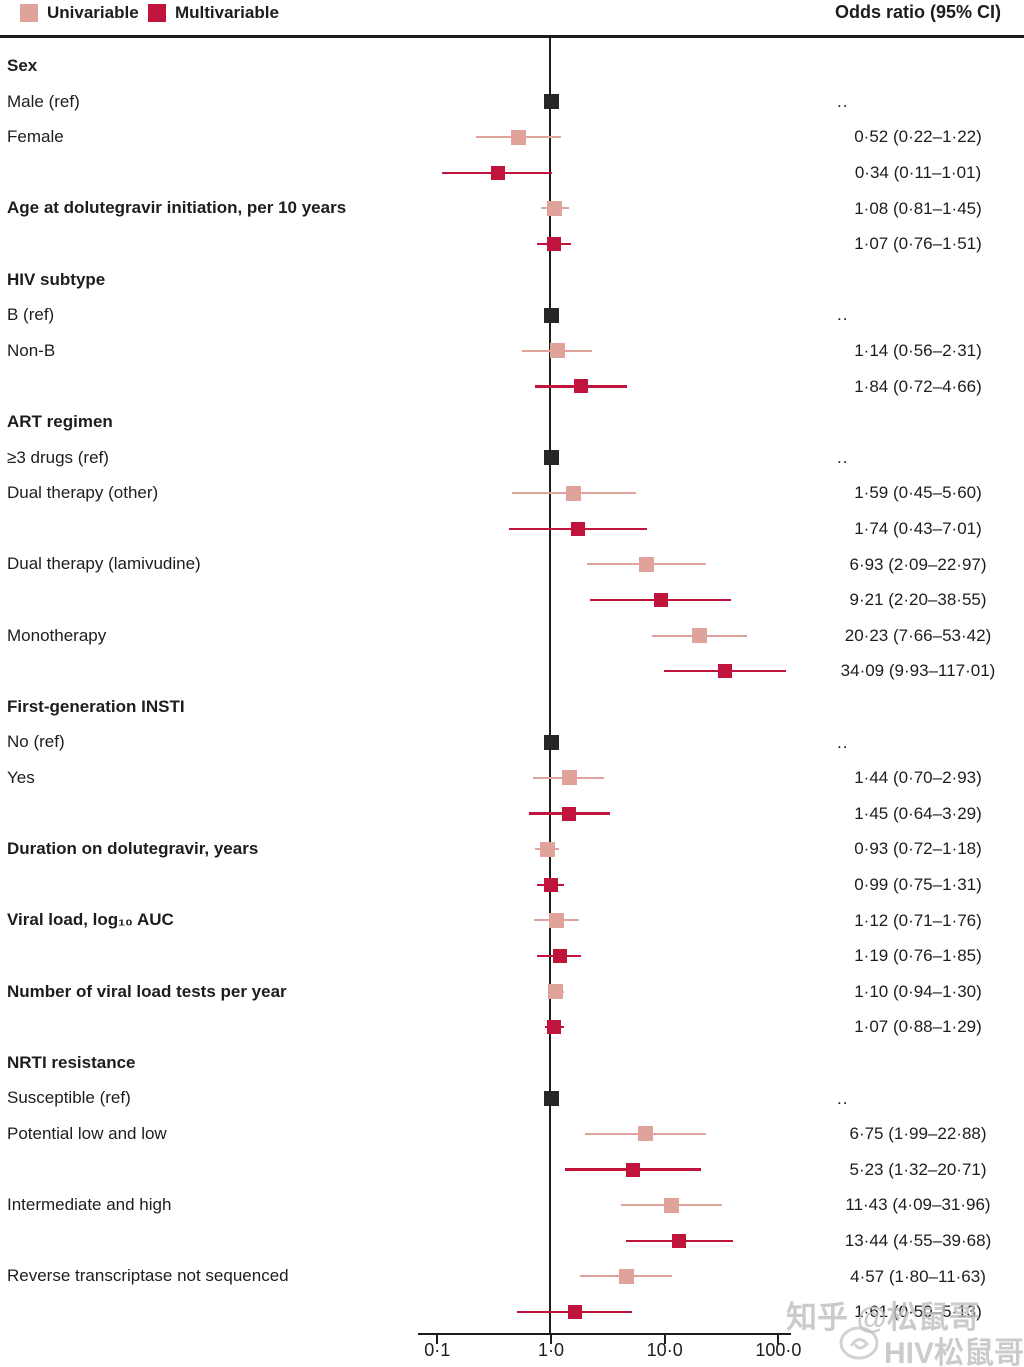 The width and height of the screenshot is (1024, 1367). I want to click on row-section-label: Sex, so click(22, 65).